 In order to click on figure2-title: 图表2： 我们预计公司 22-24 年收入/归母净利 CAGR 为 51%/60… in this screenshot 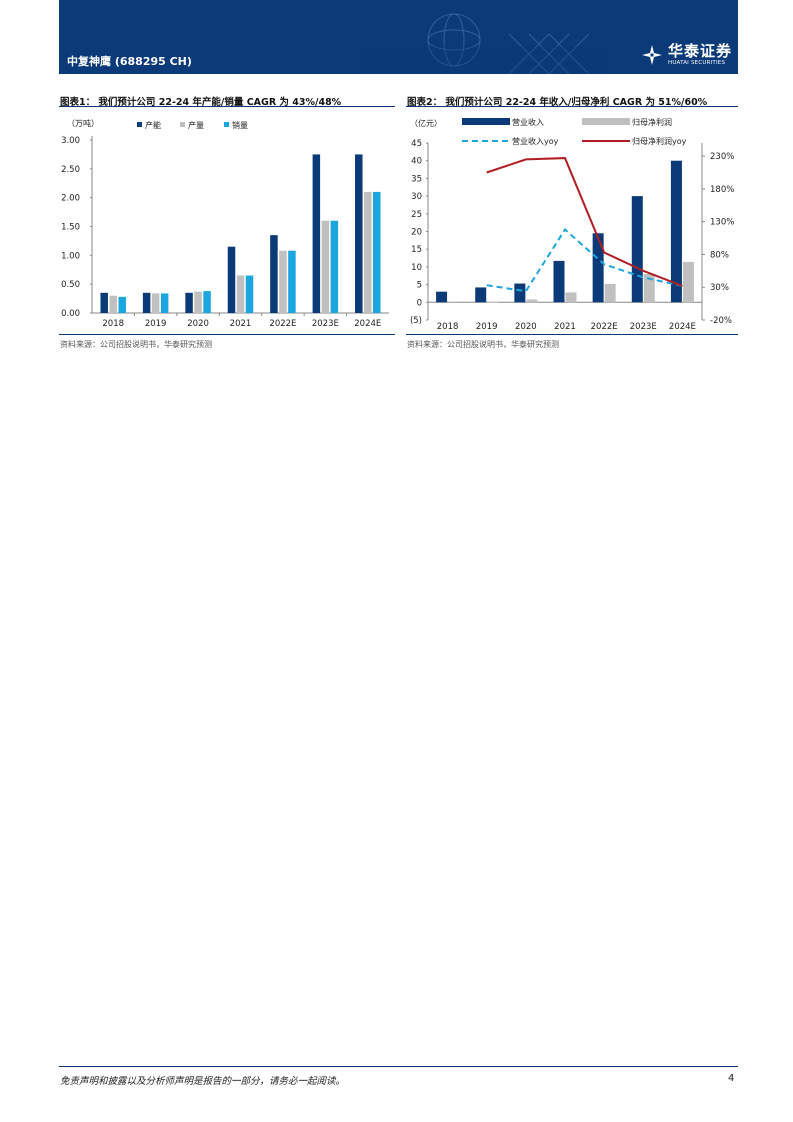, I will do `click(557, 102)`.